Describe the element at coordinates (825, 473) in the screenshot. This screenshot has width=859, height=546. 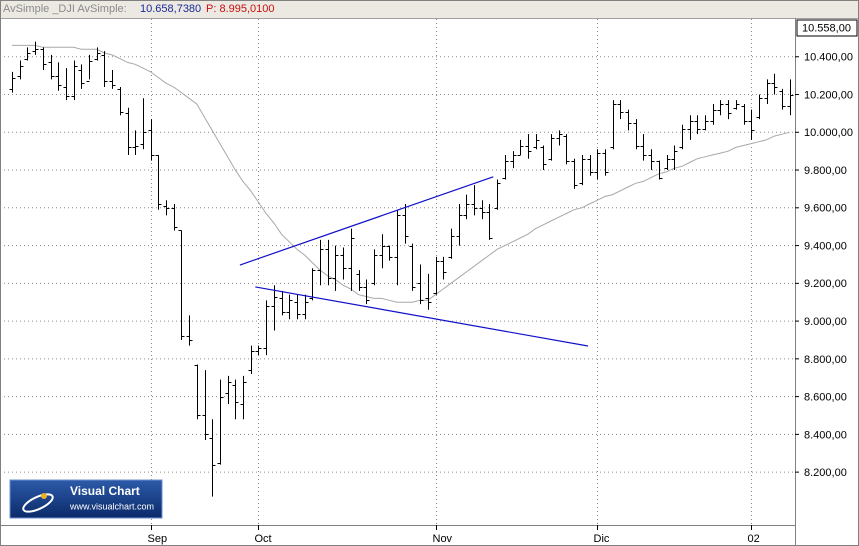
I see `y-tick-label: 8.200,00` at that location.